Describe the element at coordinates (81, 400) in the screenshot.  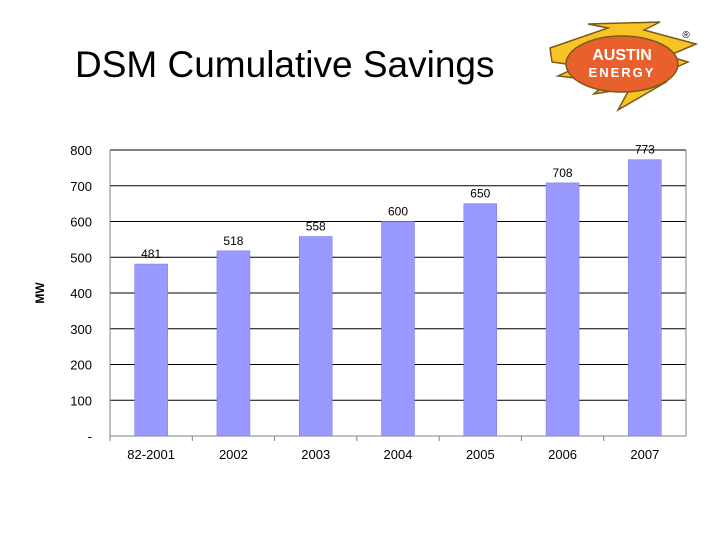
I see `y-tick-label: 100` at that location.